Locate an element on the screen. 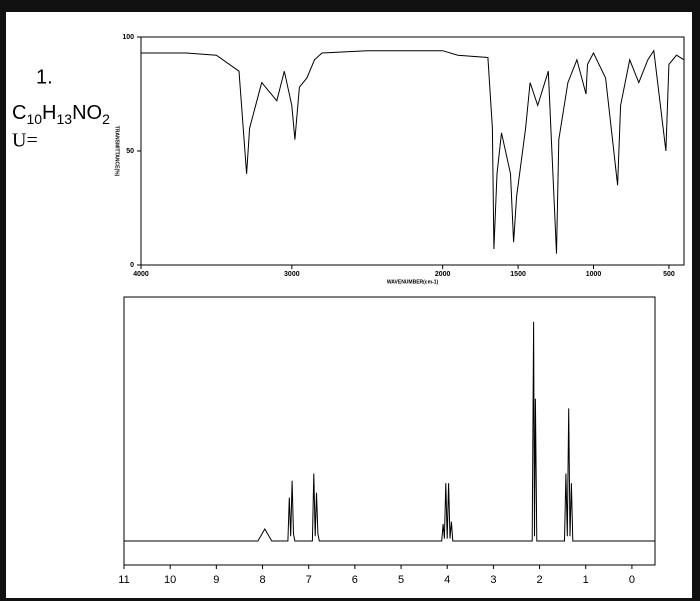 The height and width of the screenshot is (601, 700). x-tick-label: 7 is located at coordinates (309, 580).